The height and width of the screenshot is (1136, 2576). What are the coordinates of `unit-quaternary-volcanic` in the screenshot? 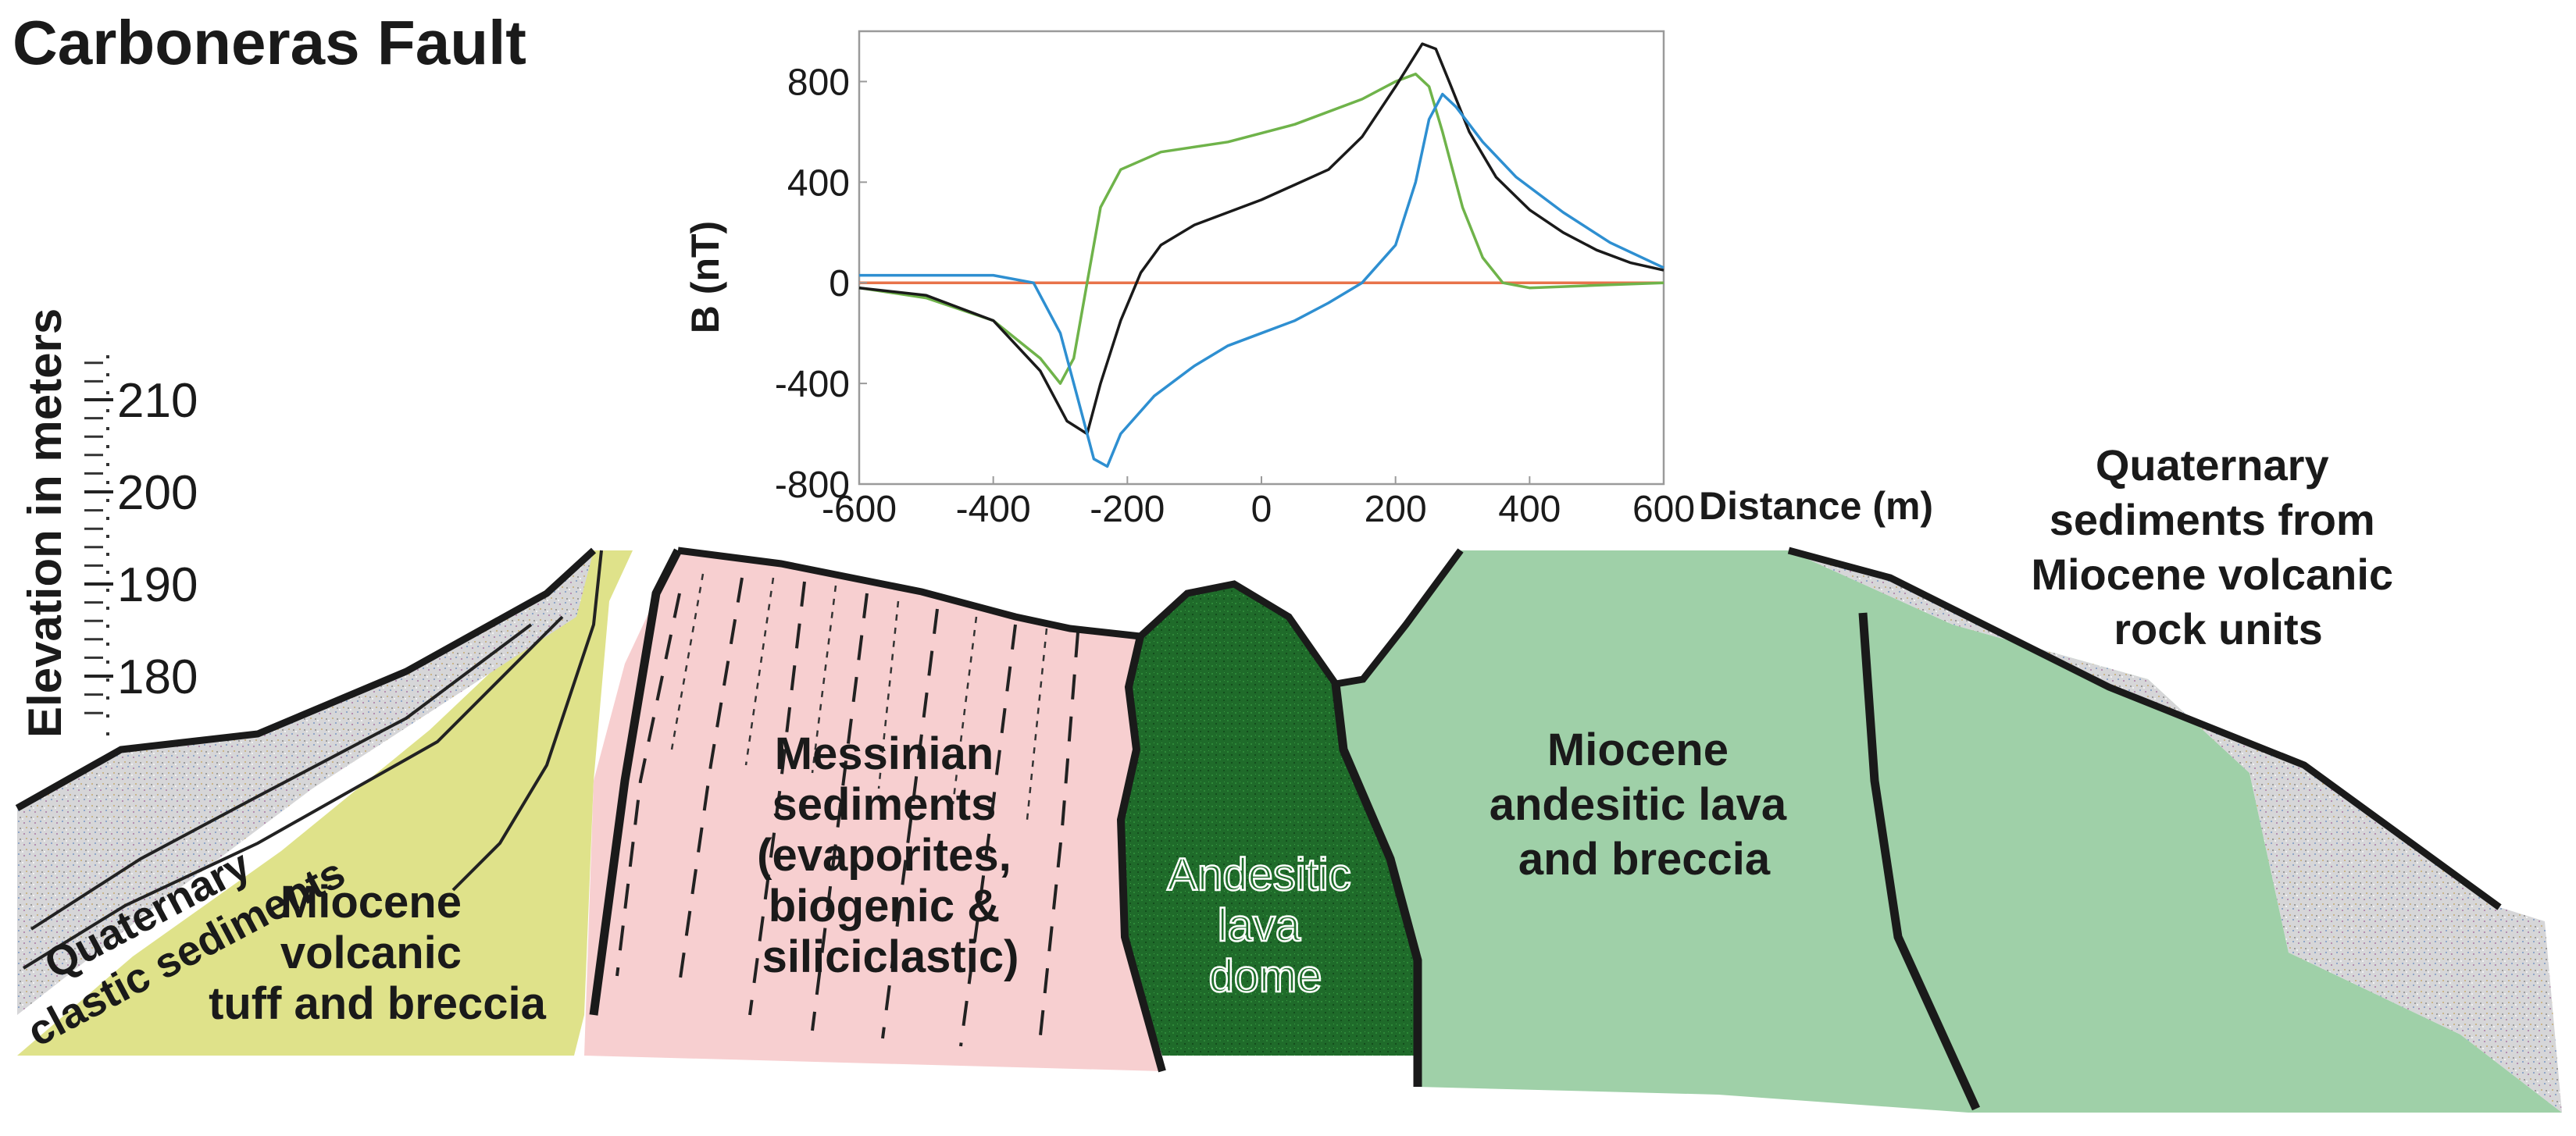 It's located at (2175, 831).